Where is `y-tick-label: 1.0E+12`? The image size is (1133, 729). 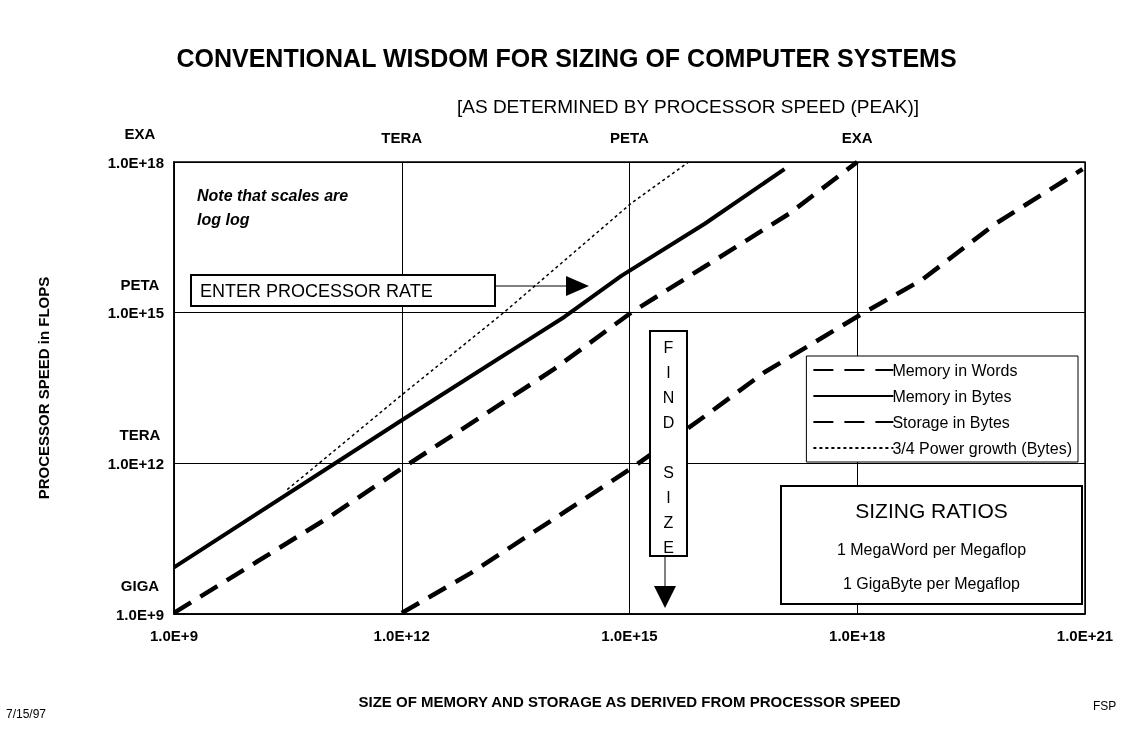
y-tick-label: 1.0E+12 is located at coordinates (135, 463).